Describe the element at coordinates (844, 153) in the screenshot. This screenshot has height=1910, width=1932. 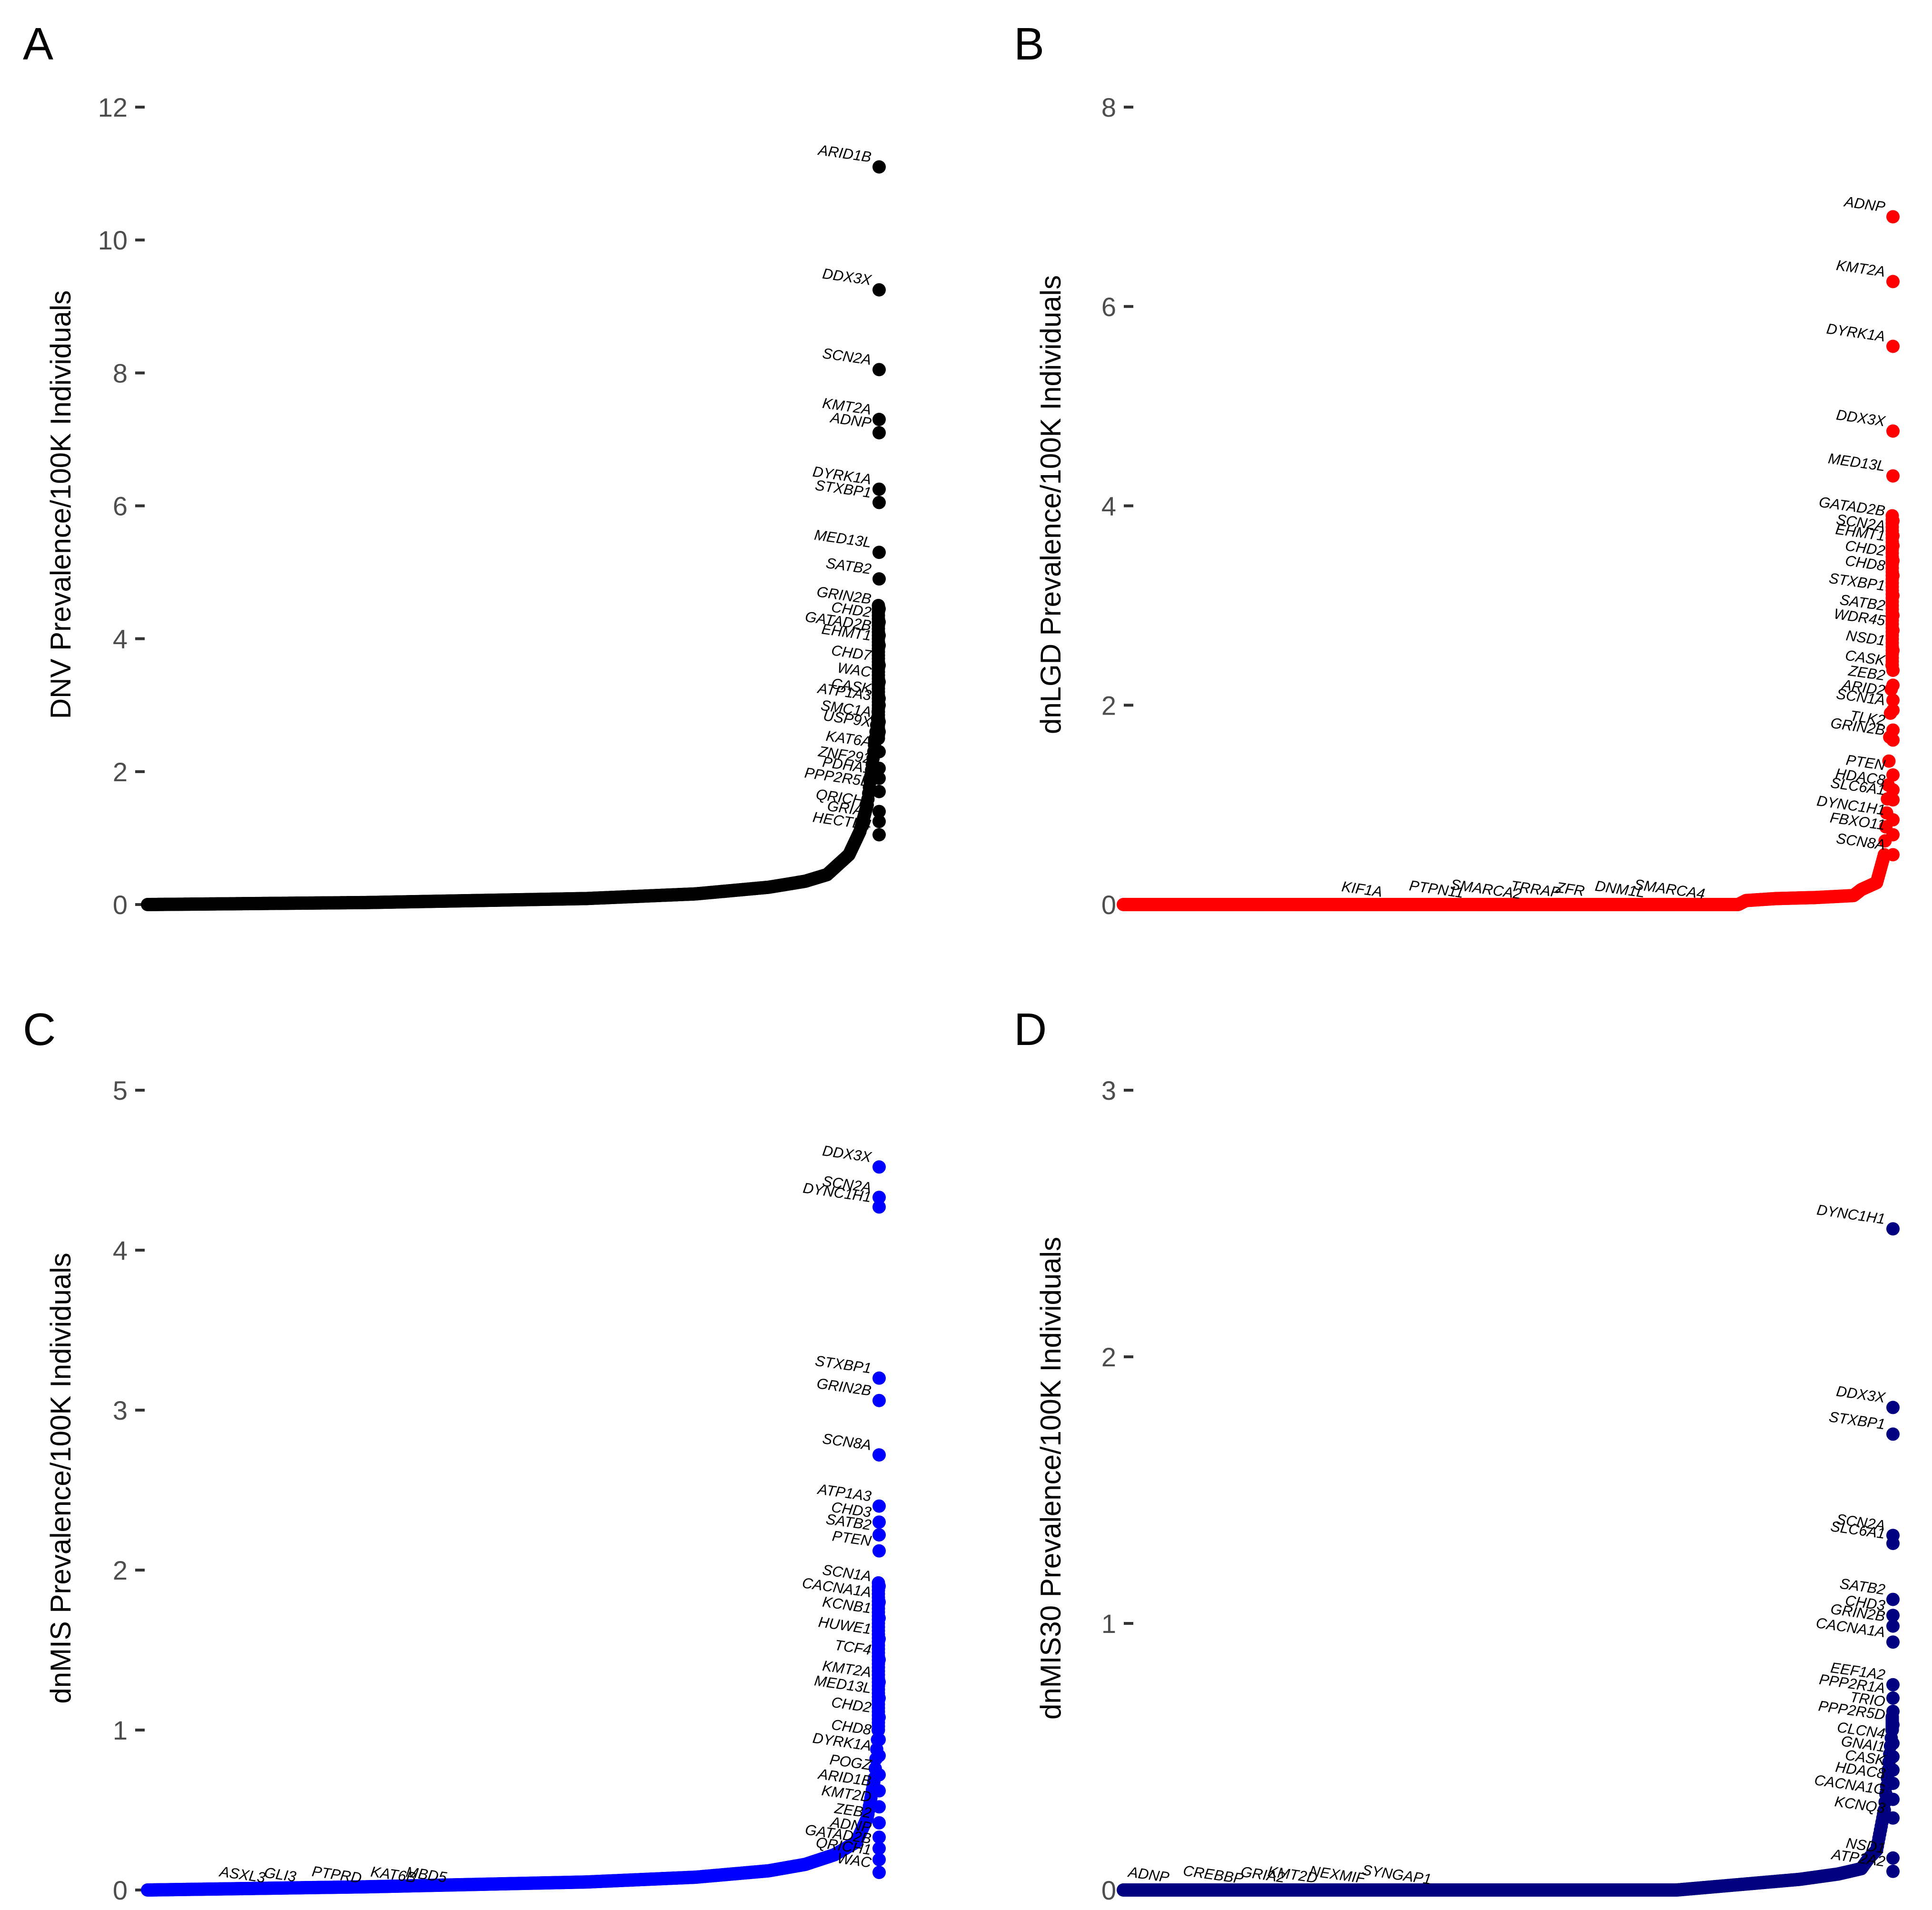
I see `gene-label: ARID1B` at that location.